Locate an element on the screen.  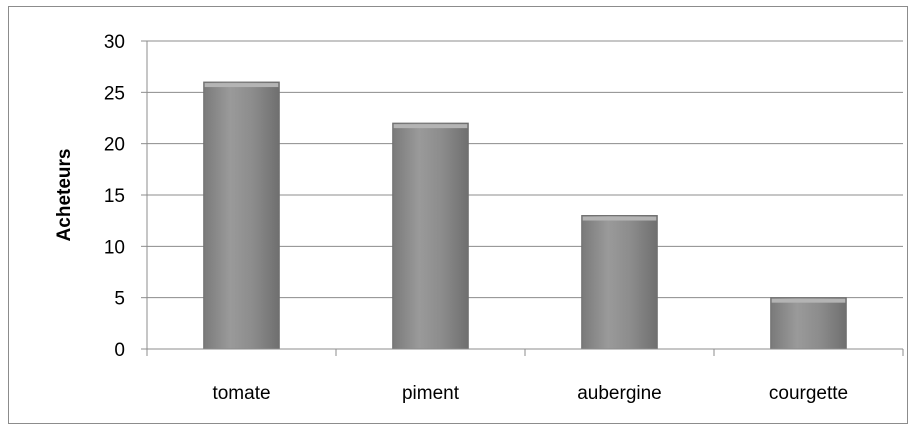
y-axis-label: Acheteurs is located at coordinates (64, 195).